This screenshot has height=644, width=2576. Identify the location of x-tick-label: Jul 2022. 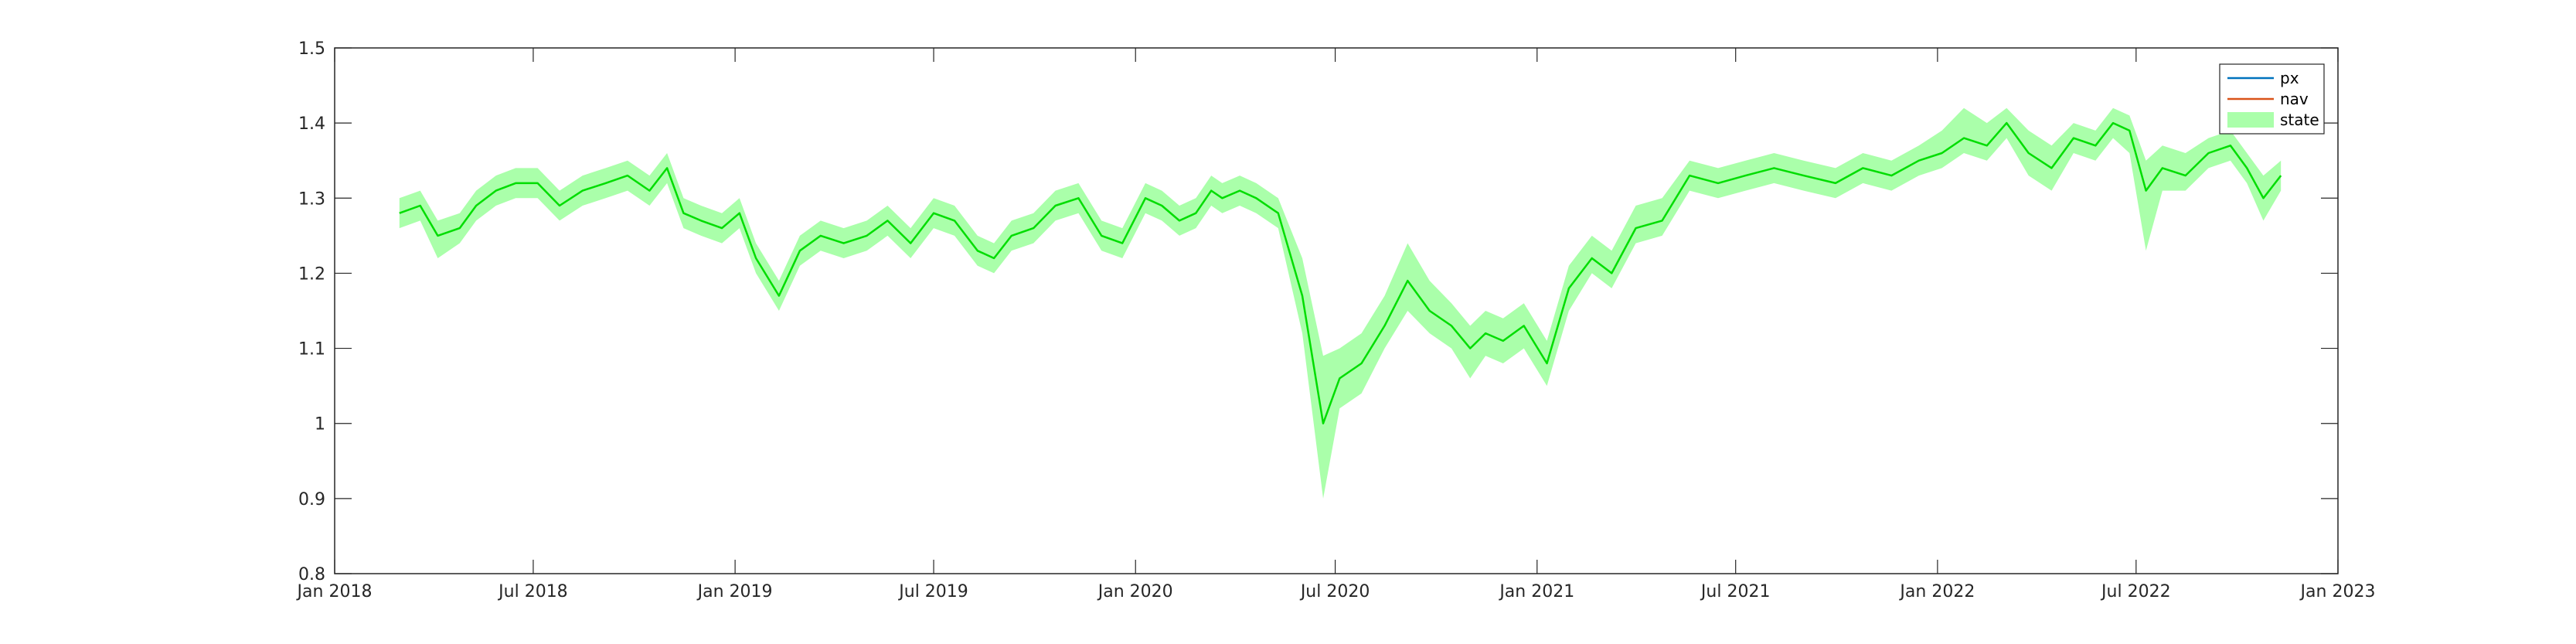
(2135, 591).